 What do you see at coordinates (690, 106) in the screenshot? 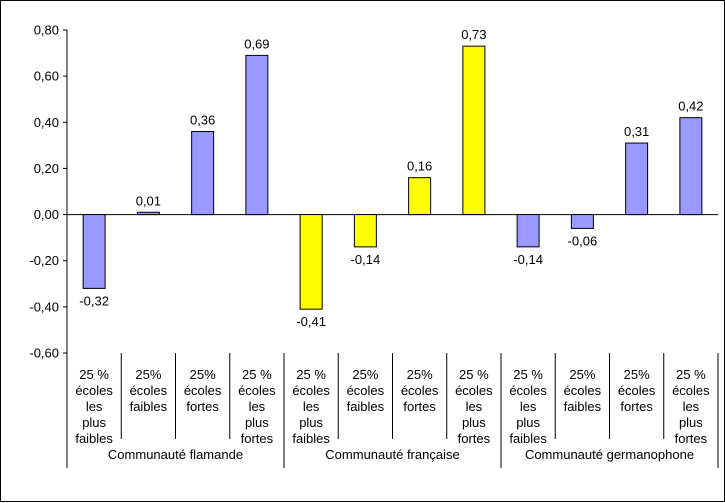
I see `data-label: 0,42` at bounding box center [690, 106].